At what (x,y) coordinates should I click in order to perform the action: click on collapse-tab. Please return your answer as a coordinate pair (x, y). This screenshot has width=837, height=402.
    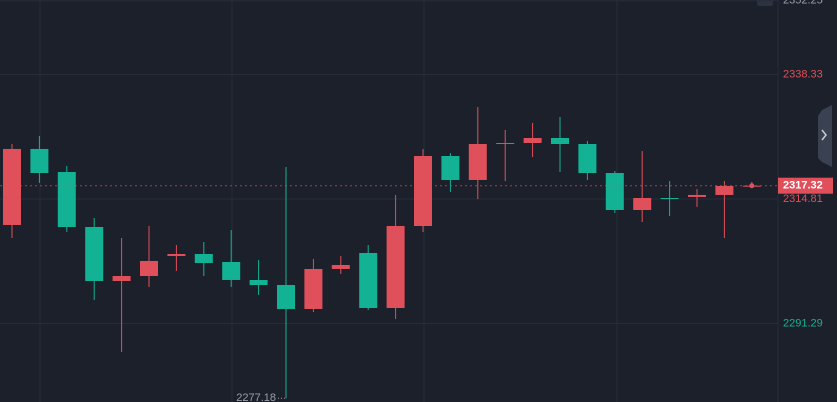
    Looking at the image, I should click on (825, 136).